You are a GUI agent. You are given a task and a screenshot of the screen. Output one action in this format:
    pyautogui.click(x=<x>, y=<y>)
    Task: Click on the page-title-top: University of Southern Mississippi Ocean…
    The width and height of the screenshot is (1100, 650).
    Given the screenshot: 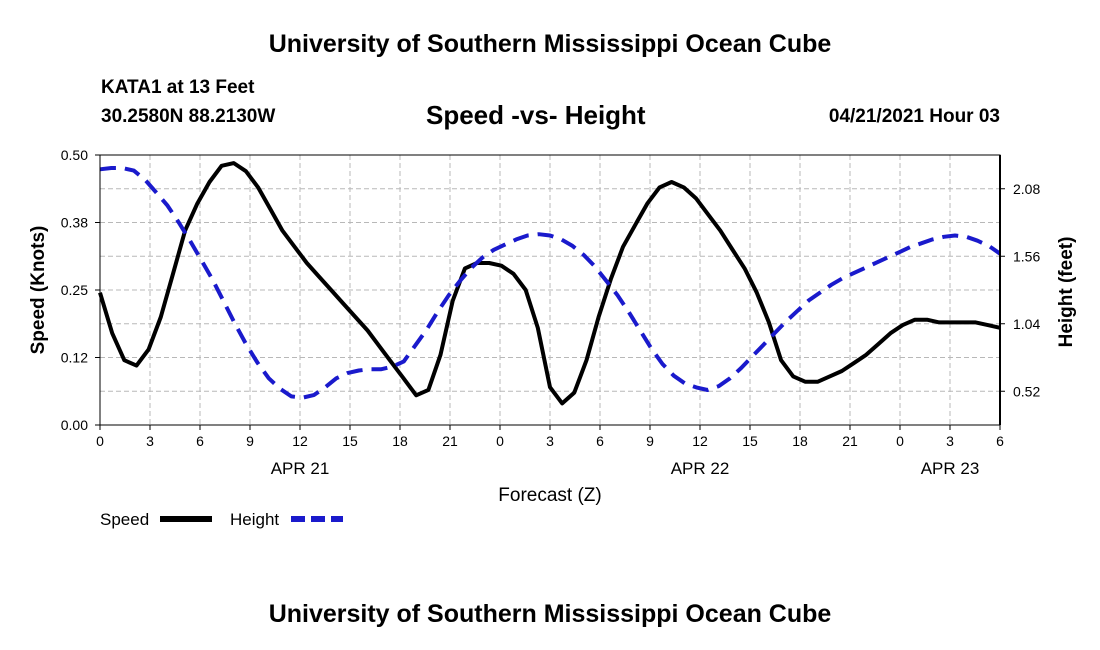 What is the action you would take?
    pyautogui.click(x=550, y=44)
    